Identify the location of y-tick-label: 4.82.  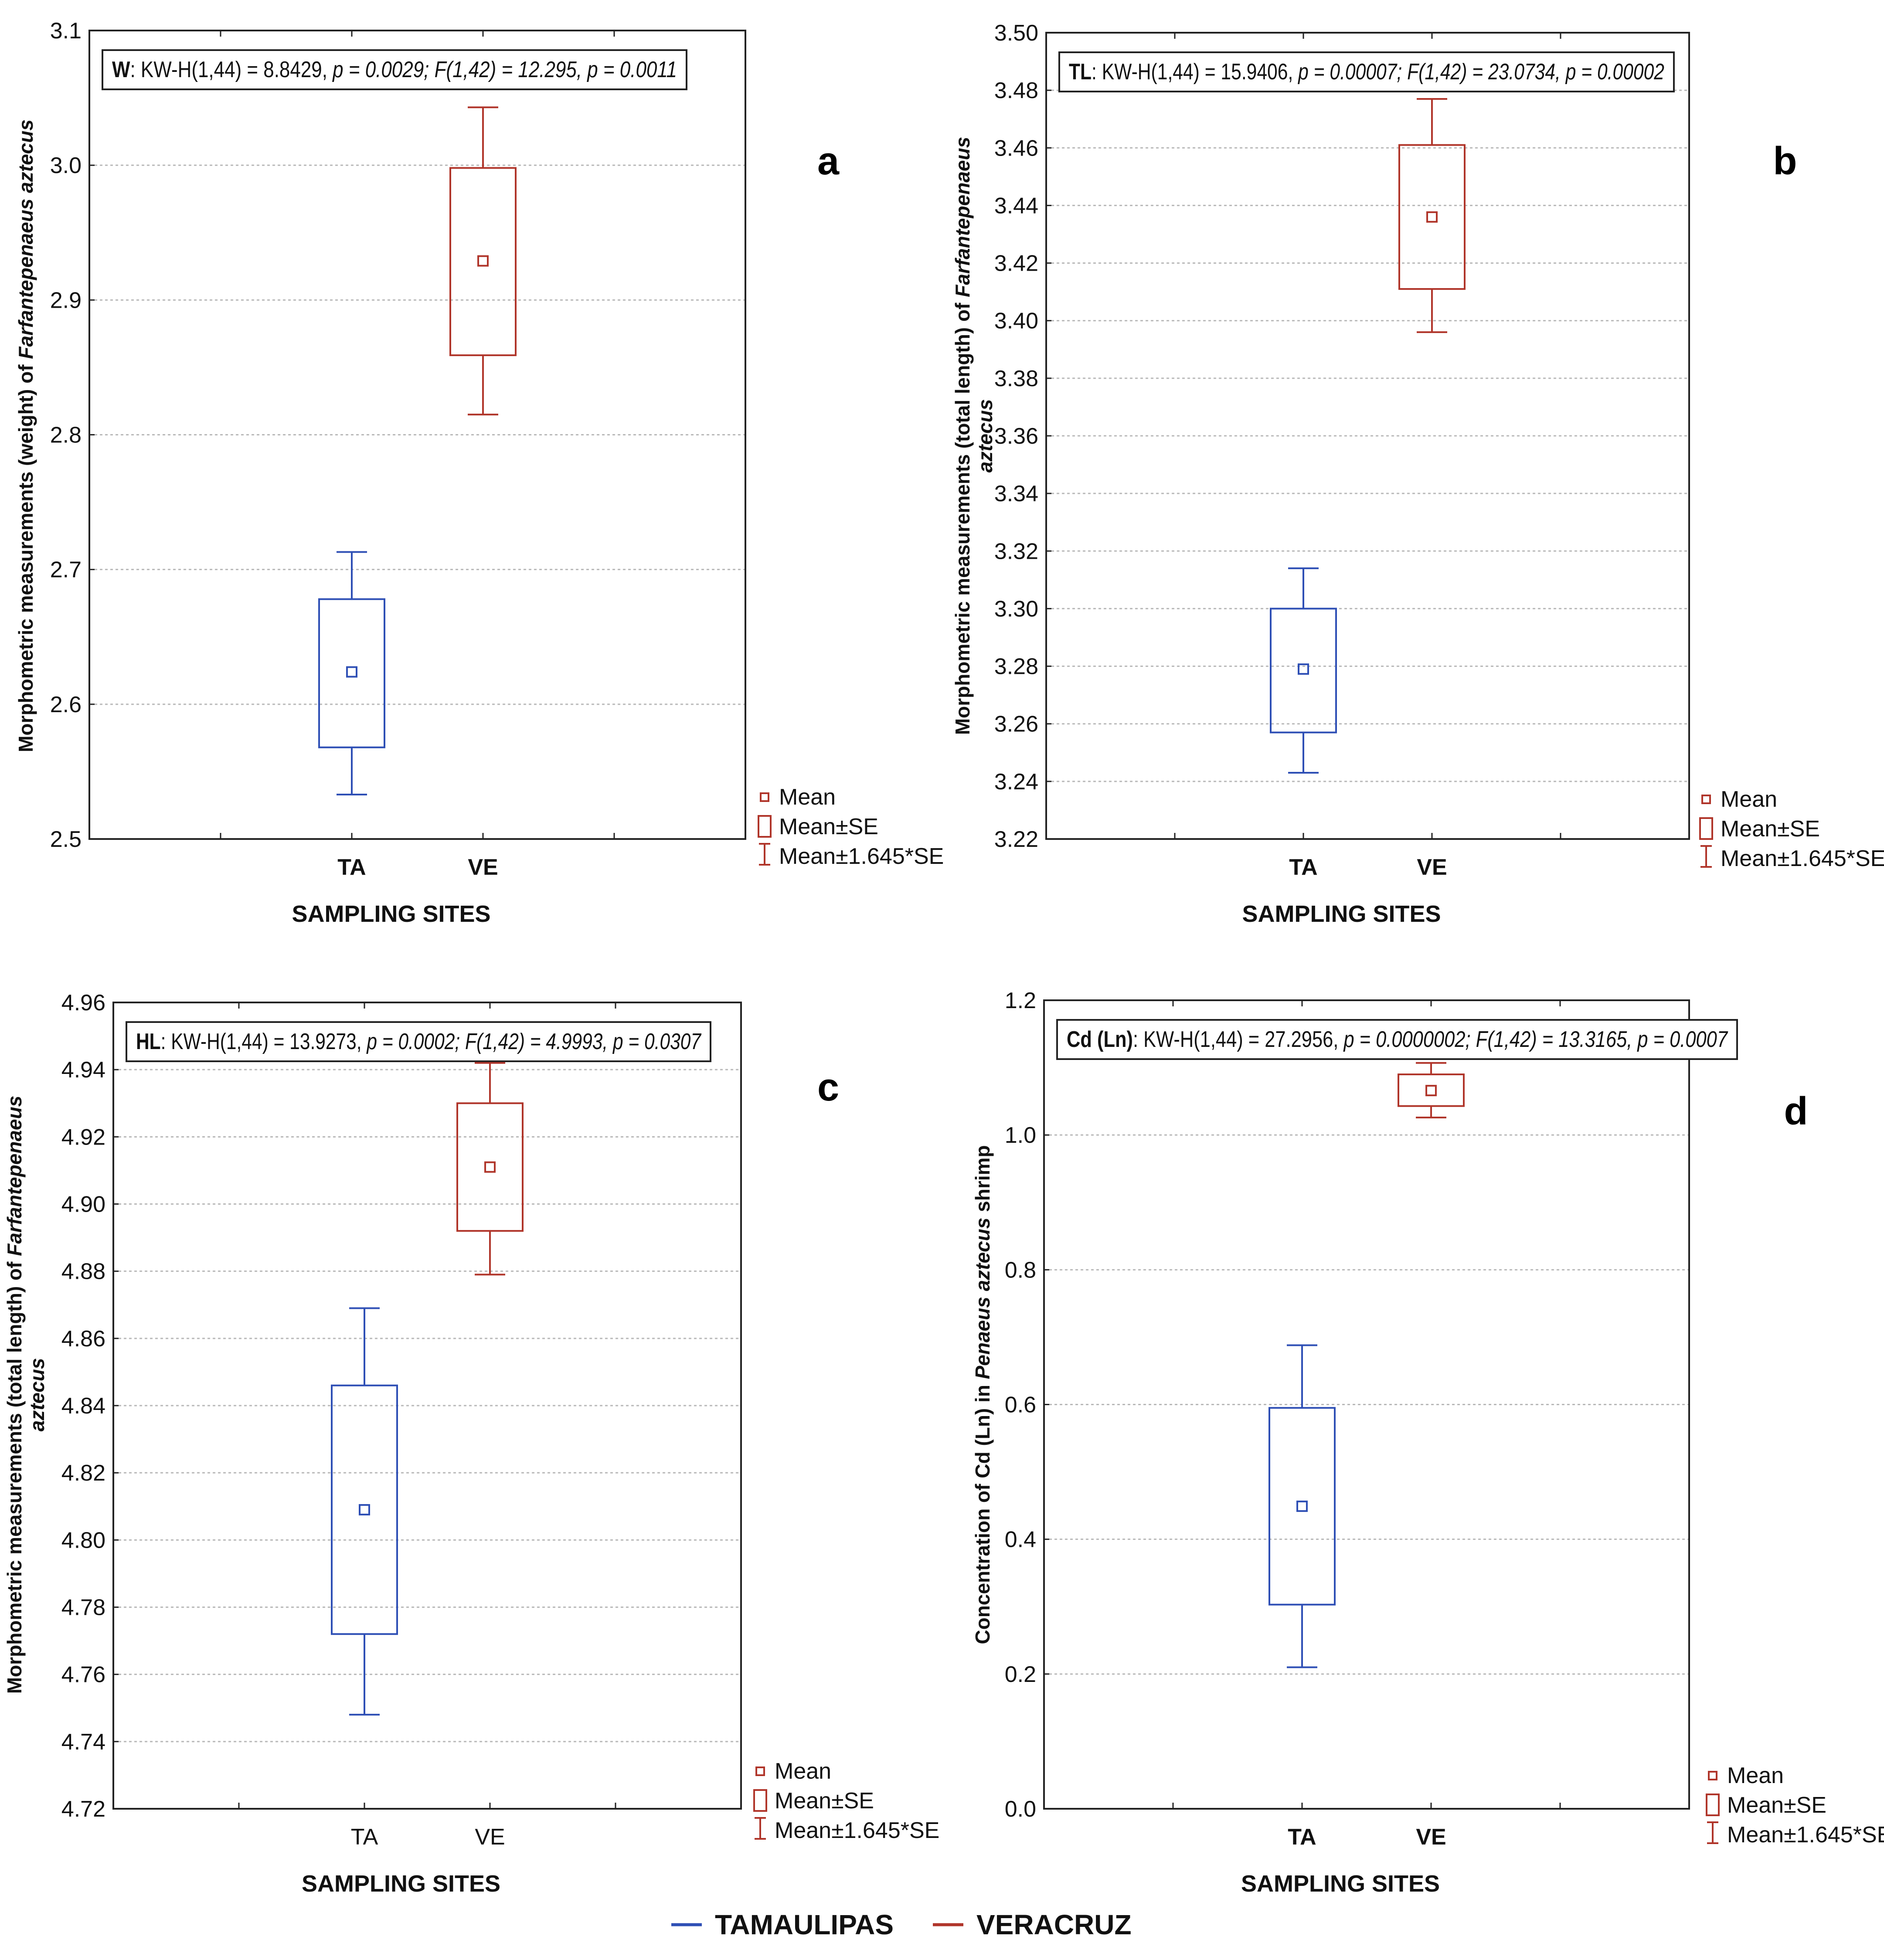
(83, 1473).